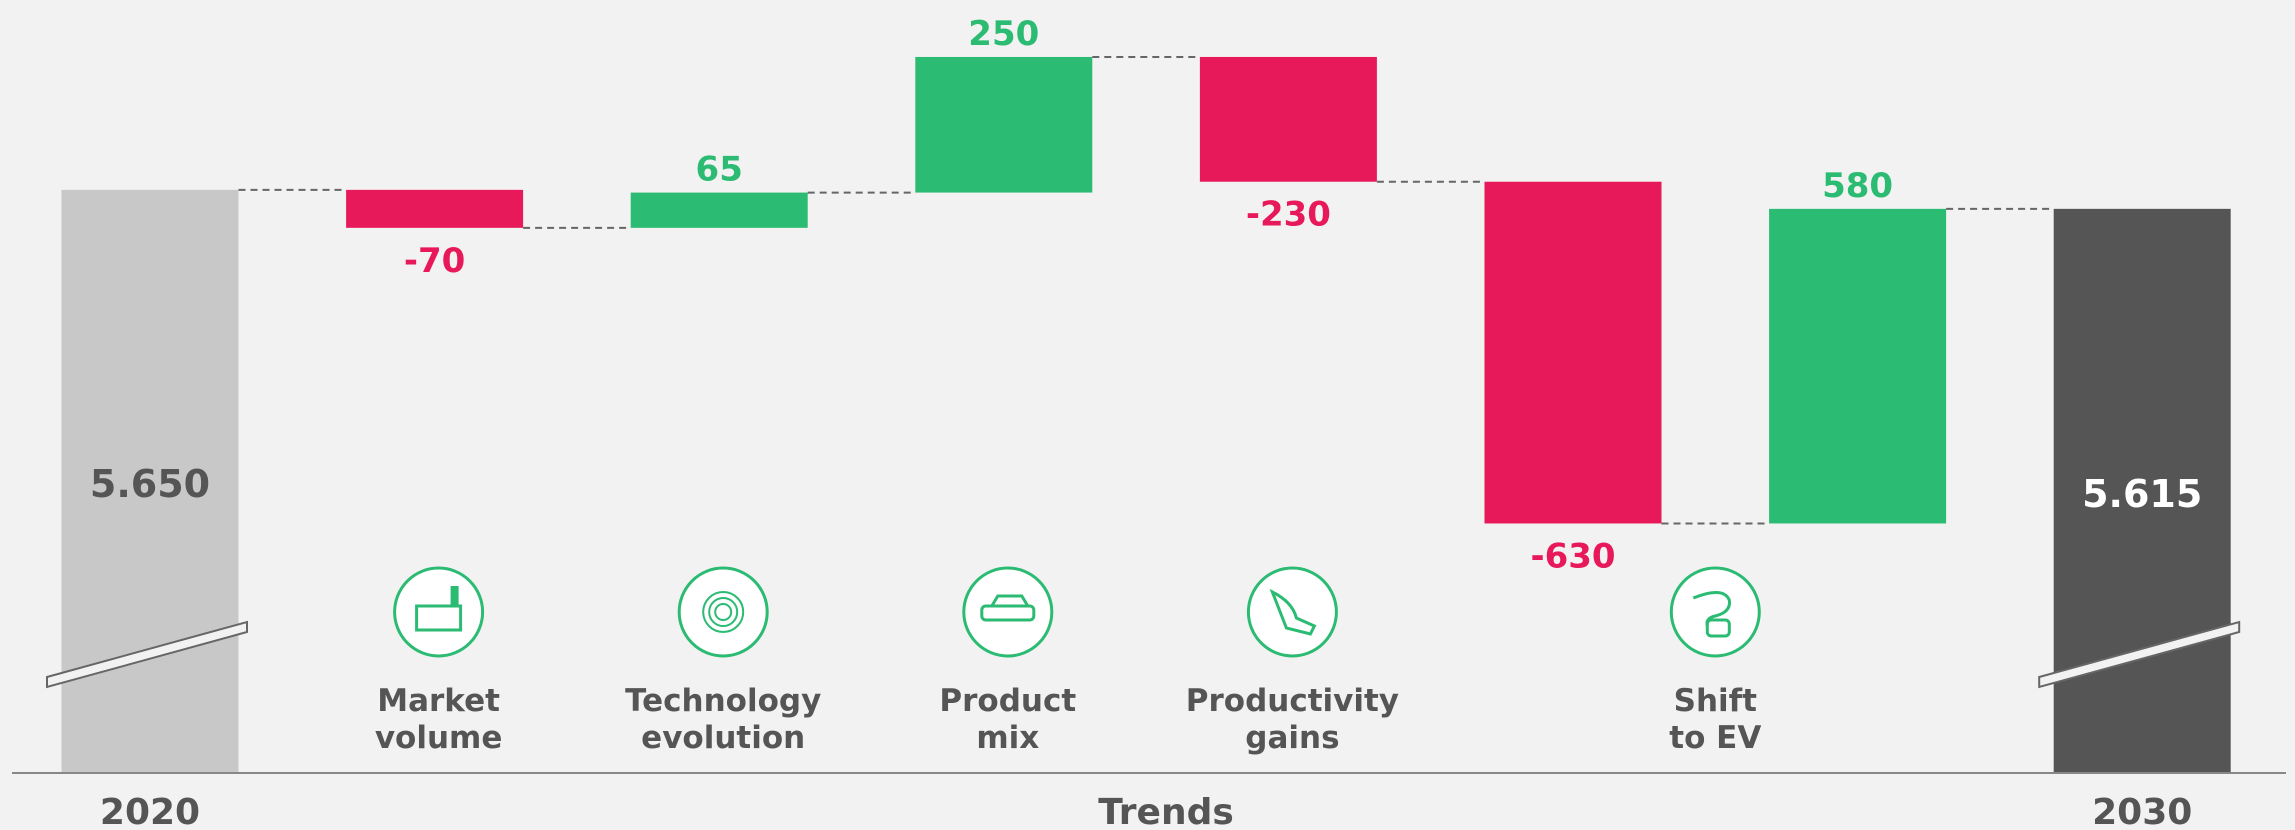 Image resolution: width=2295 pixels, height=830 pixels. Describe the element at coordinates (439, 738) in the screenshot. I see `category-label: volume` at that location.